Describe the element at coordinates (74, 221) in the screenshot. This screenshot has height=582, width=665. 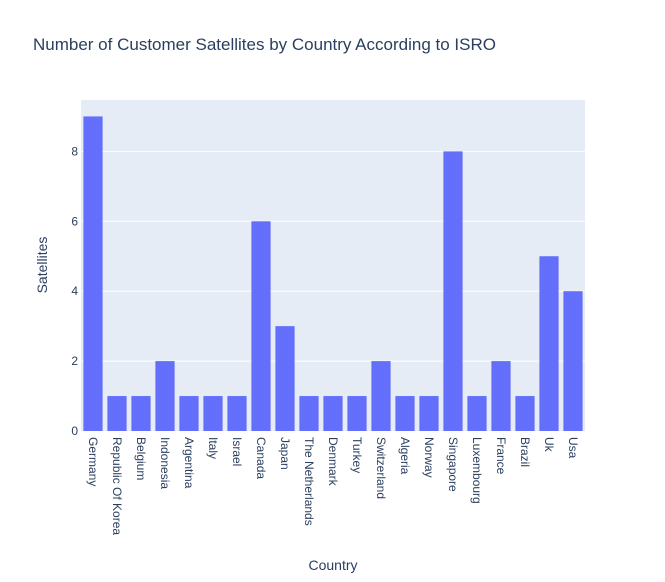
I see `y-tick-label: 6` at that location.